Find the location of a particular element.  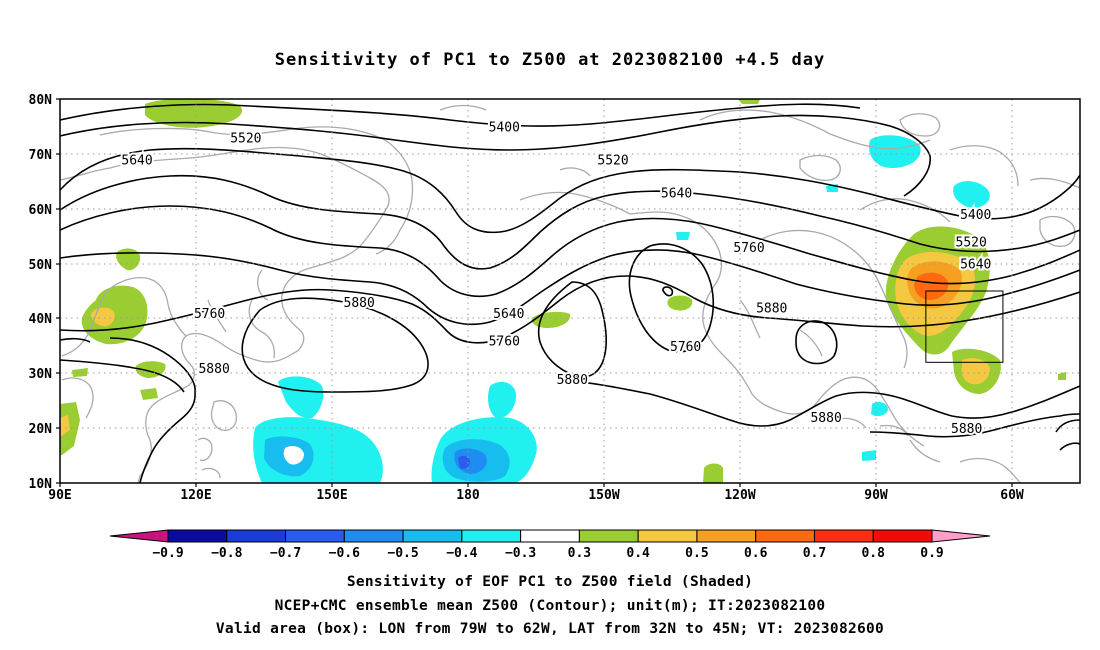

lat-label: 10N is located at coordinates (41, 484).